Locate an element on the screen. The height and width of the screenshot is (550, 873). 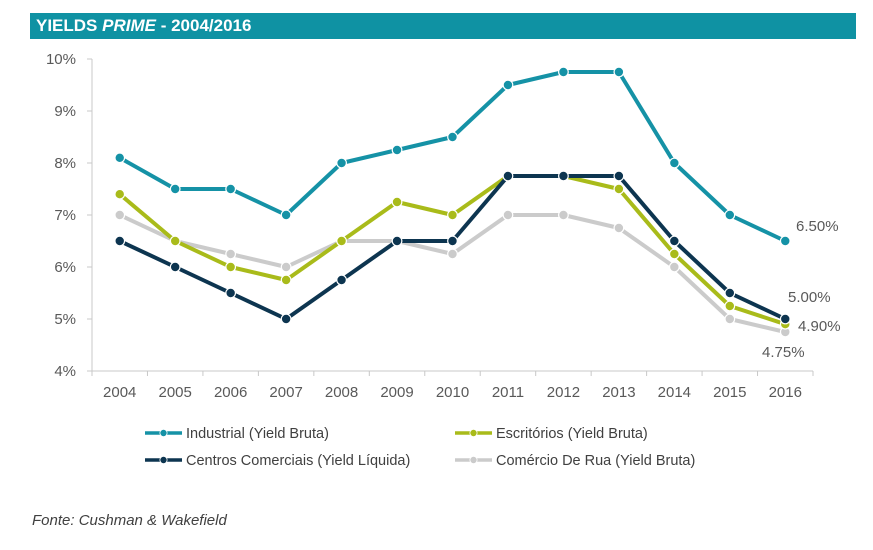
annotation-label: 4.90% is located at coordinates (819, 326).